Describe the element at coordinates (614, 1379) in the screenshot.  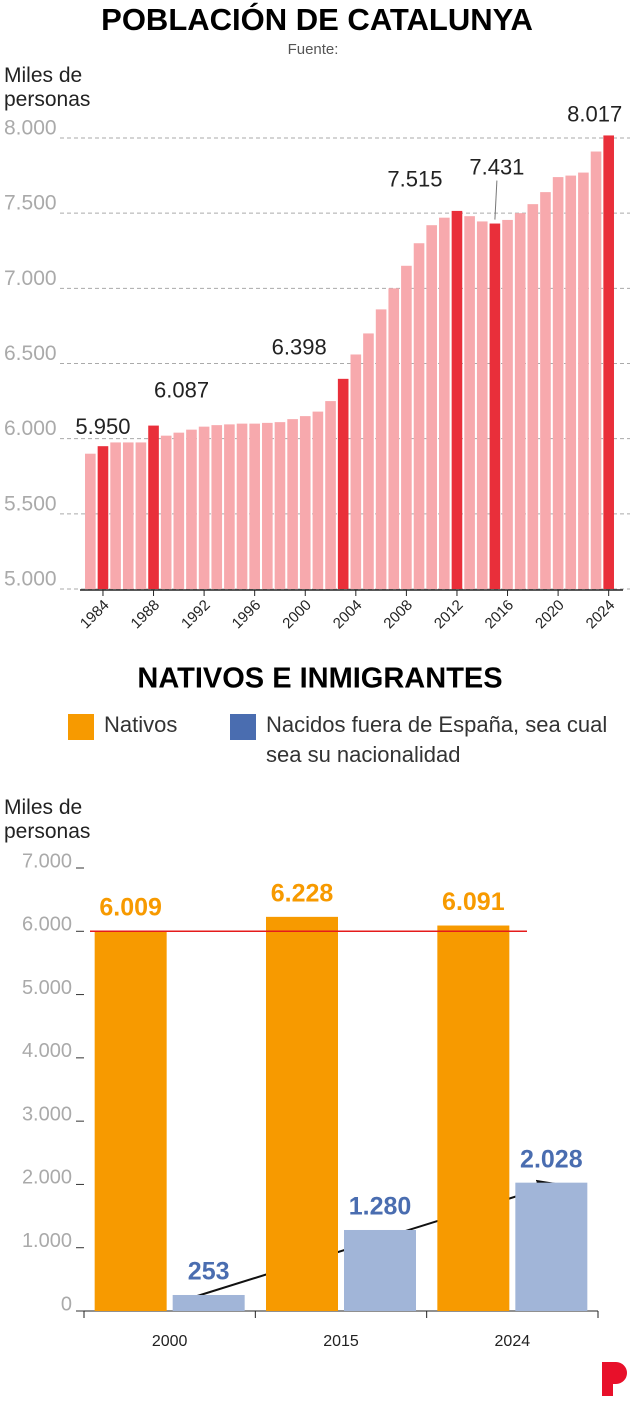
I see `logo` at that location.